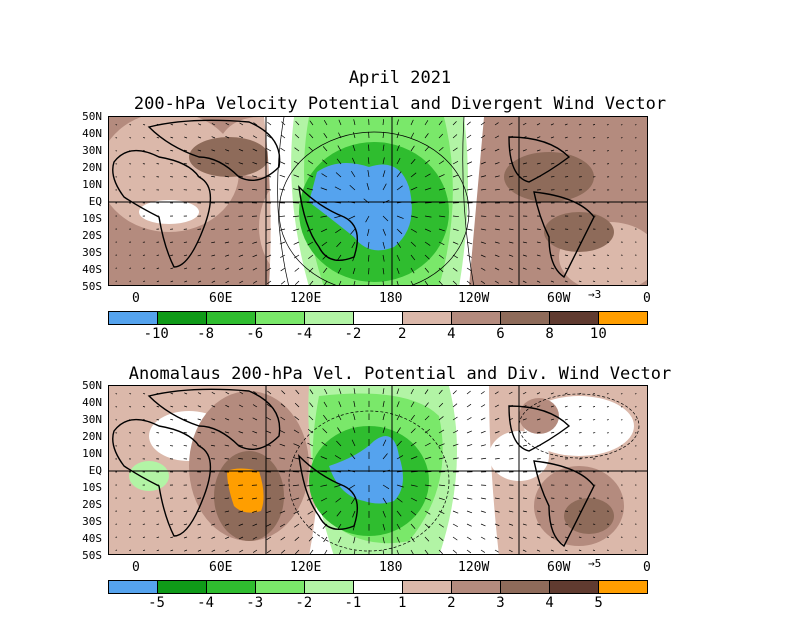 The width and height of the screenshot is (800, 618). What do you see at coordinates (559, 298) in the screenshot?
I see `lon-label: 60W` at bounding box center [559, 298].